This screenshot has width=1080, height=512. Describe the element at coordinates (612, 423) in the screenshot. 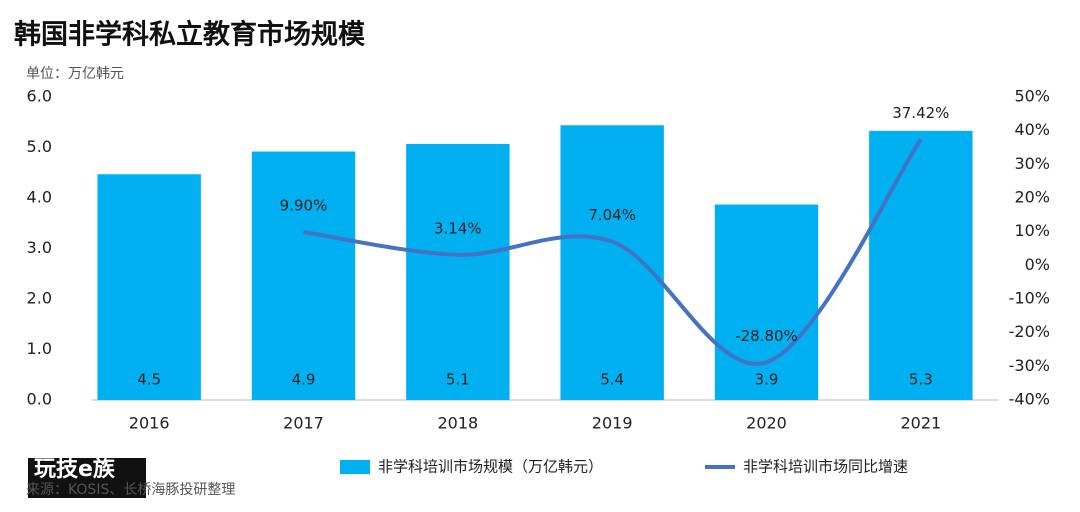

I see `x-tick-label: 2019` at that location.